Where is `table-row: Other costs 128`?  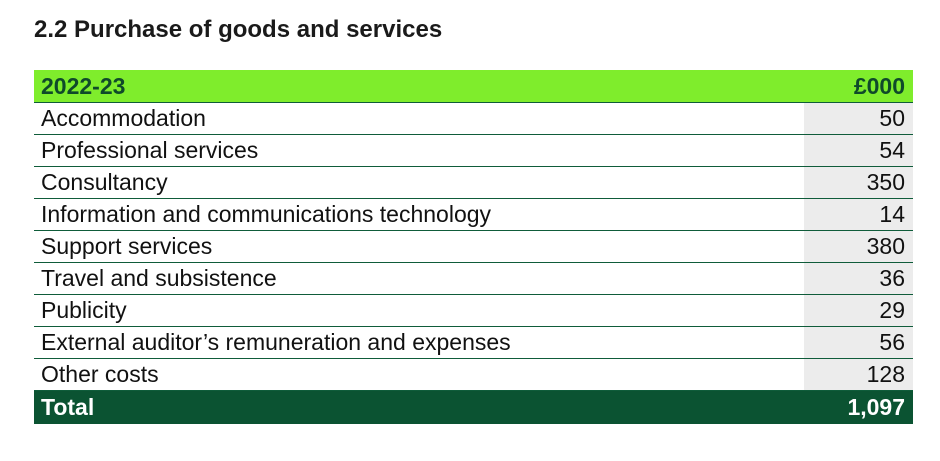
table-row: Other costs 128 is located at coordinates (473, 375).